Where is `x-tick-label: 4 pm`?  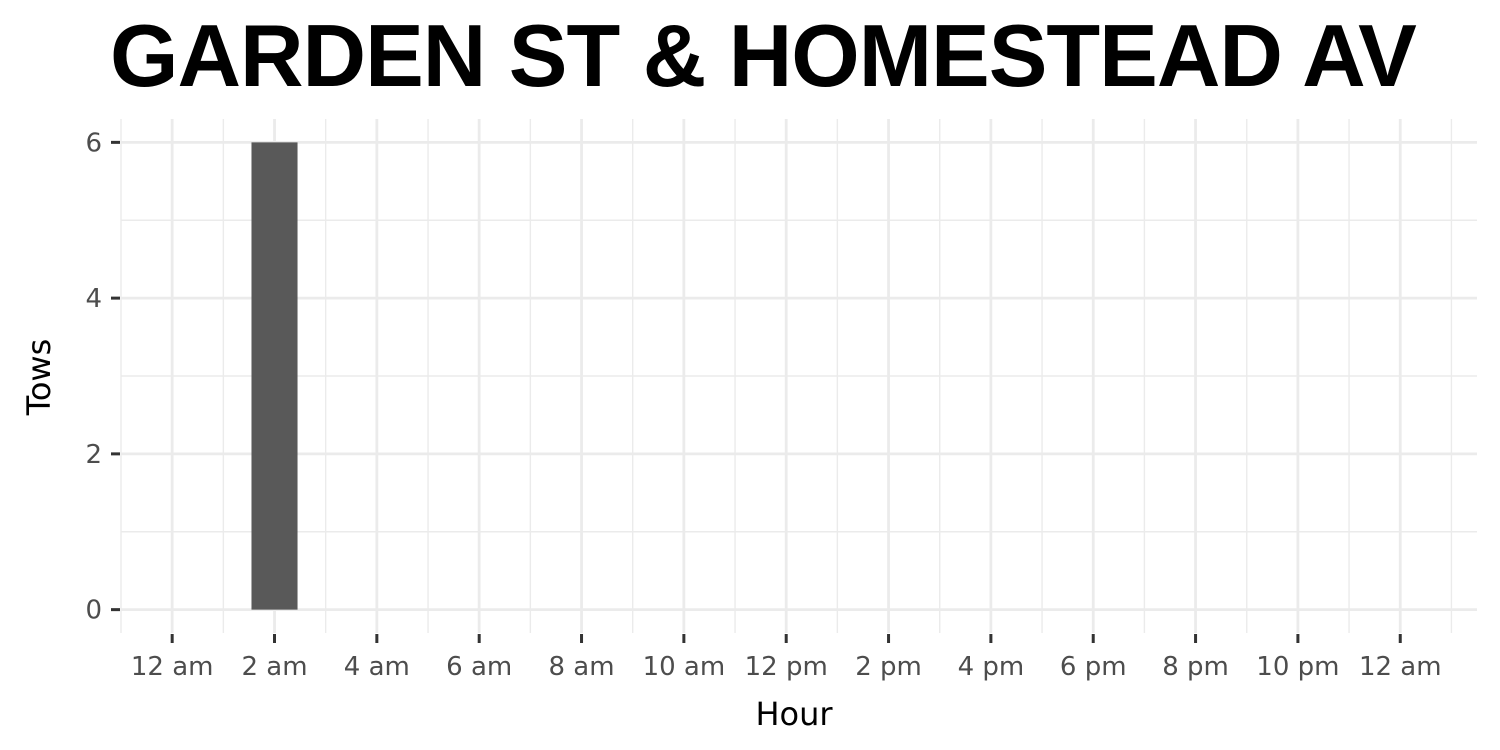
x-tick-label: 4 pm is located at coordinates (991, 667).